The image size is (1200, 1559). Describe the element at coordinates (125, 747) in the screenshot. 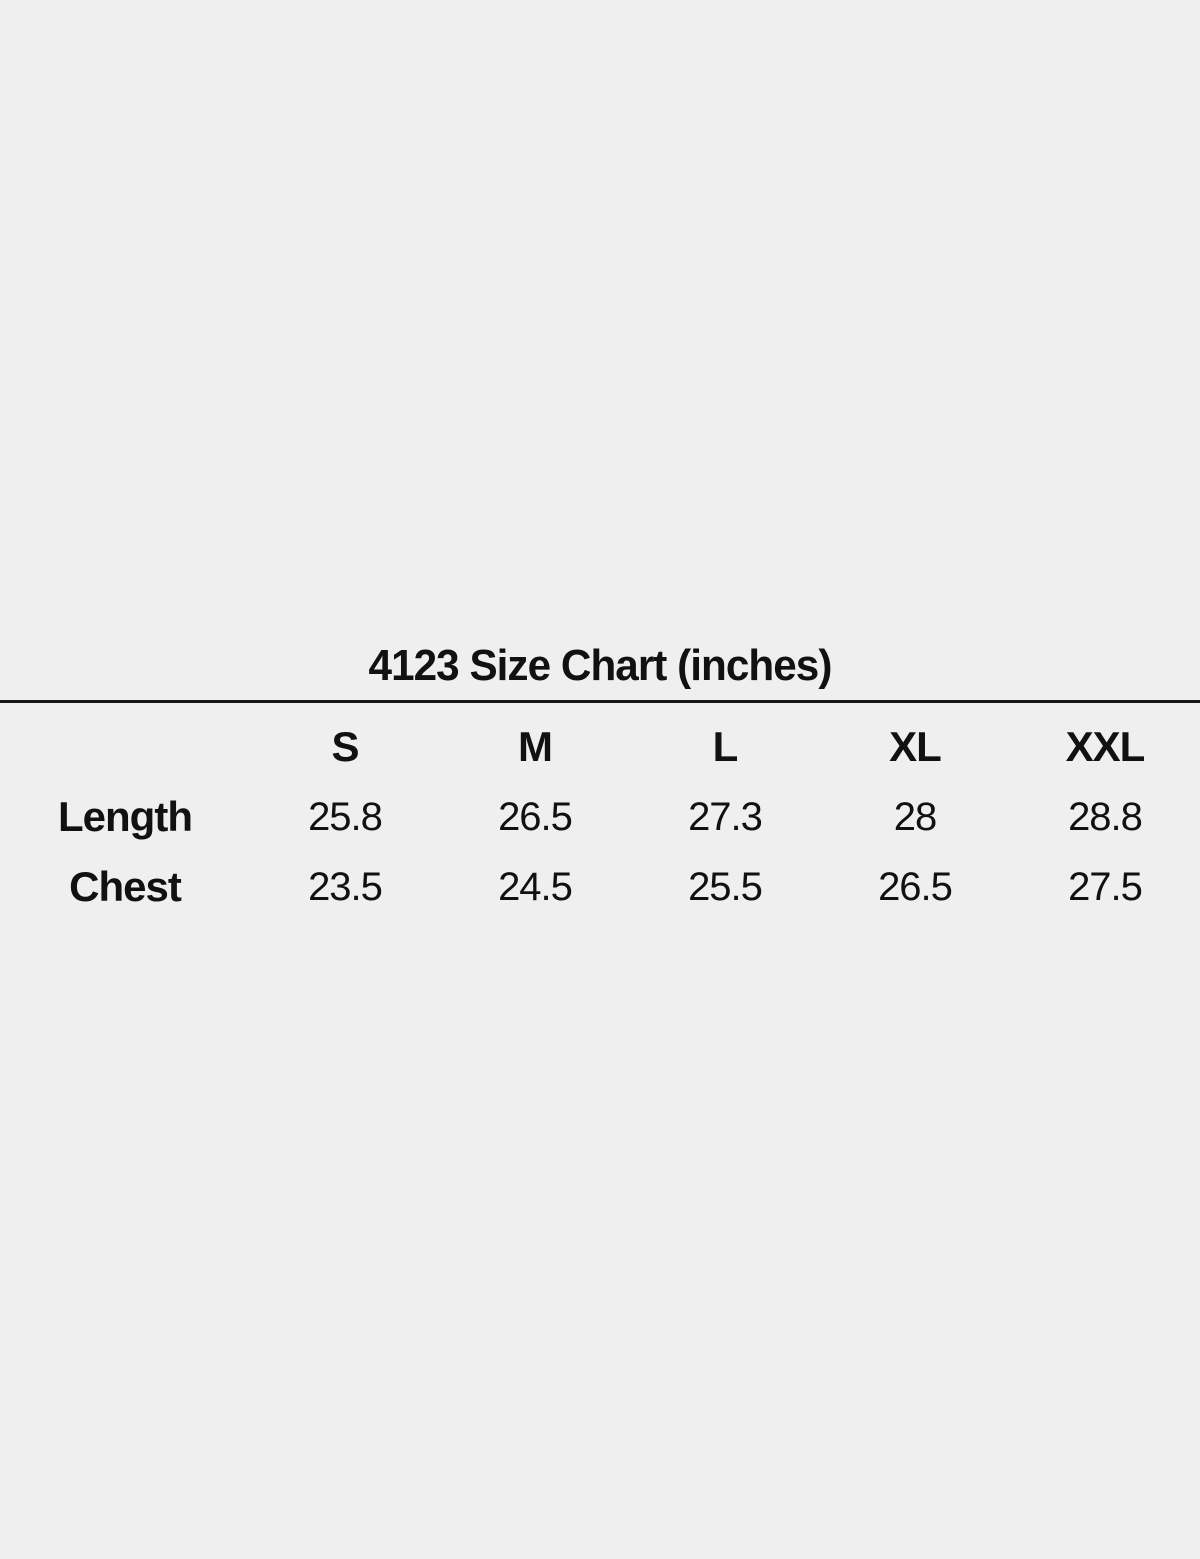

I see `corner-cell` at that location.